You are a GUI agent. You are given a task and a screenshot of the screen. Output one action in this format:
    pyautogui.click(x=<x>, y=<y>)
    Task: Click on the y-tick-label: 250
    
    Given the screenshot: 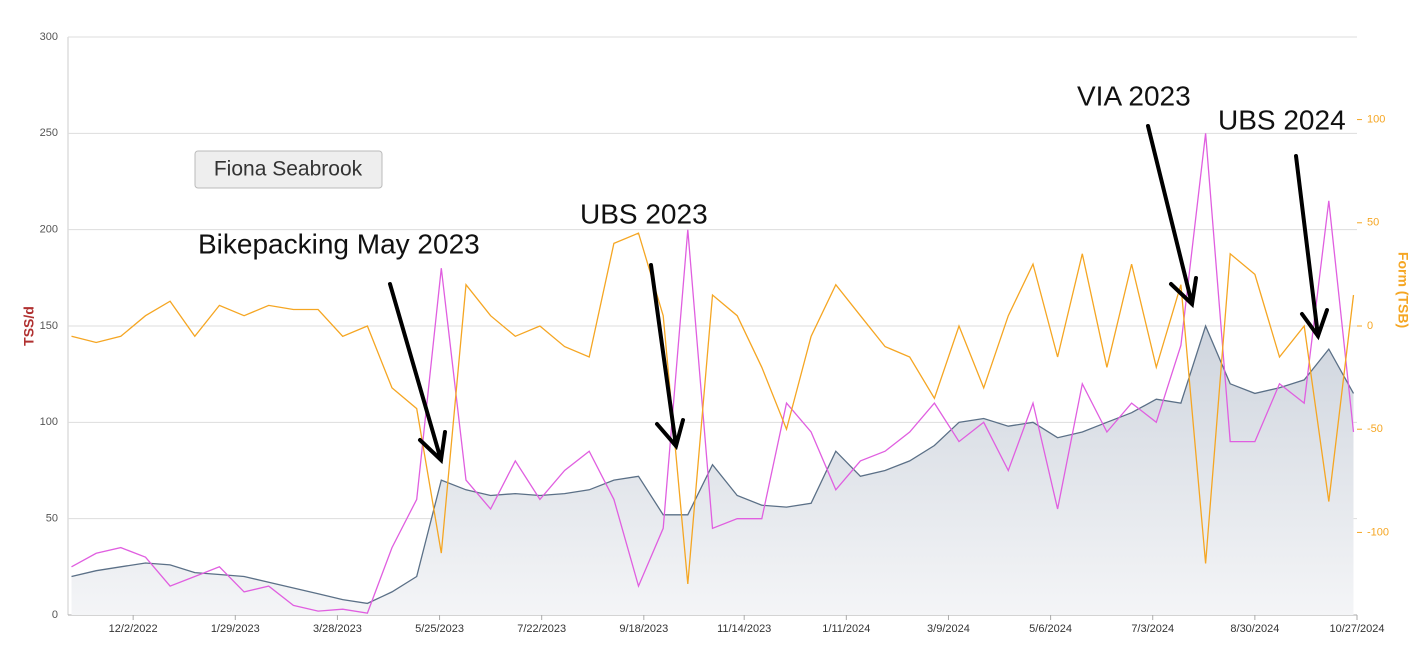 What is the action you would take?
    pyautogui.click(x=49, y=133)
    